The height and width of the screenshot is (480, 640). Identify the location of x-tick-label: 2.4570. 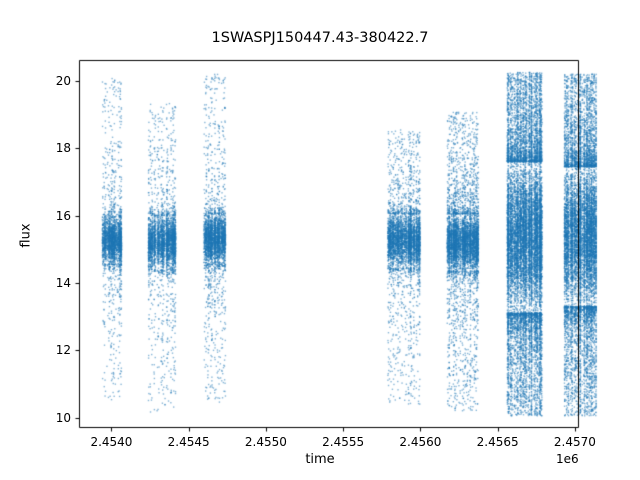
(574, 442).